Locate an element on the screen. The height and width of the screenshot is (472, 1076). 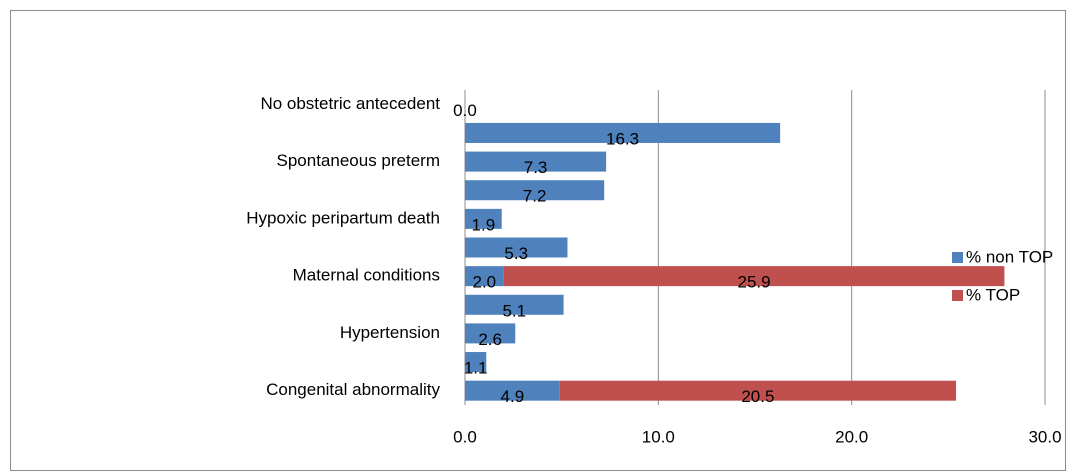
data-label: 2.0 is located at coordinates (485, 282).